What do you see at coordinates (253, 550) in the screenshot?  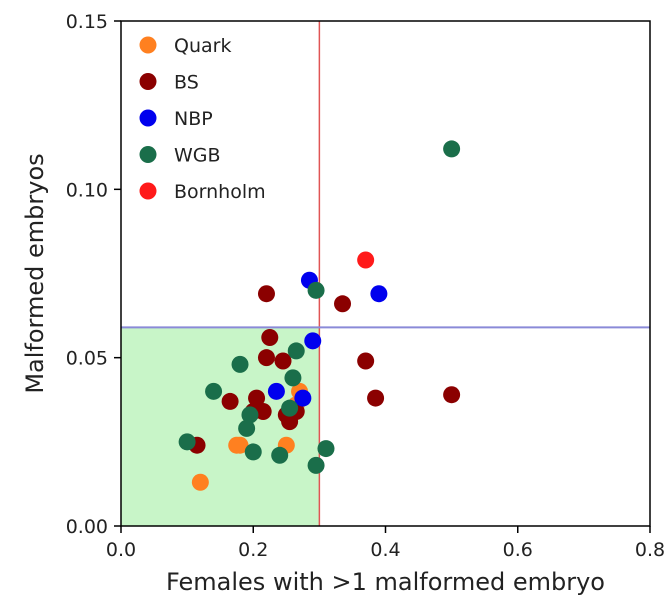 I see `x-tick-label: 0.2` at bounding box center [253, 550].